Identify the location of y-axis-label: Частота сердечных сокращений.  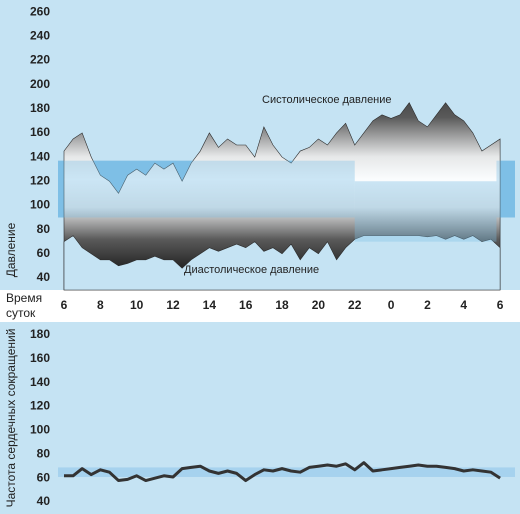
(11, 418).